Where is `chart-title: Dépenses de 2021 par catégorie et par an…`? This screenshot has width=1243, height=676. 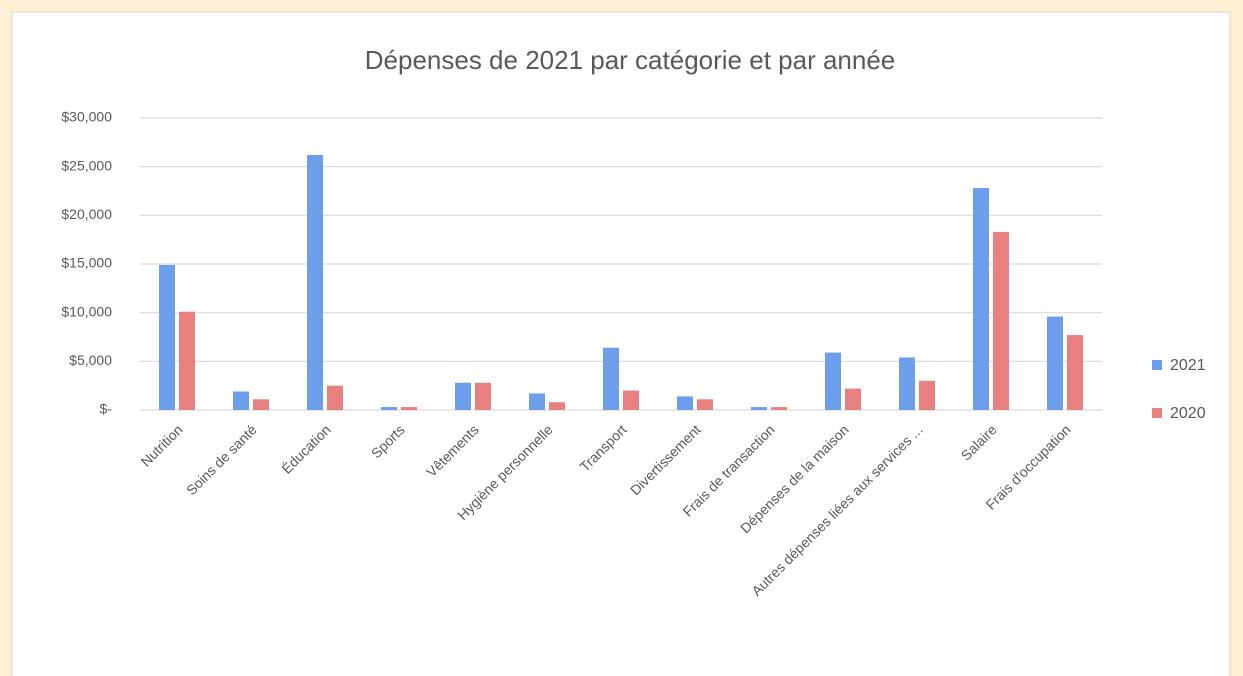
chart-title: Dépenses de 2021 par catégorie et par an… is located at coordinates (630, 60).